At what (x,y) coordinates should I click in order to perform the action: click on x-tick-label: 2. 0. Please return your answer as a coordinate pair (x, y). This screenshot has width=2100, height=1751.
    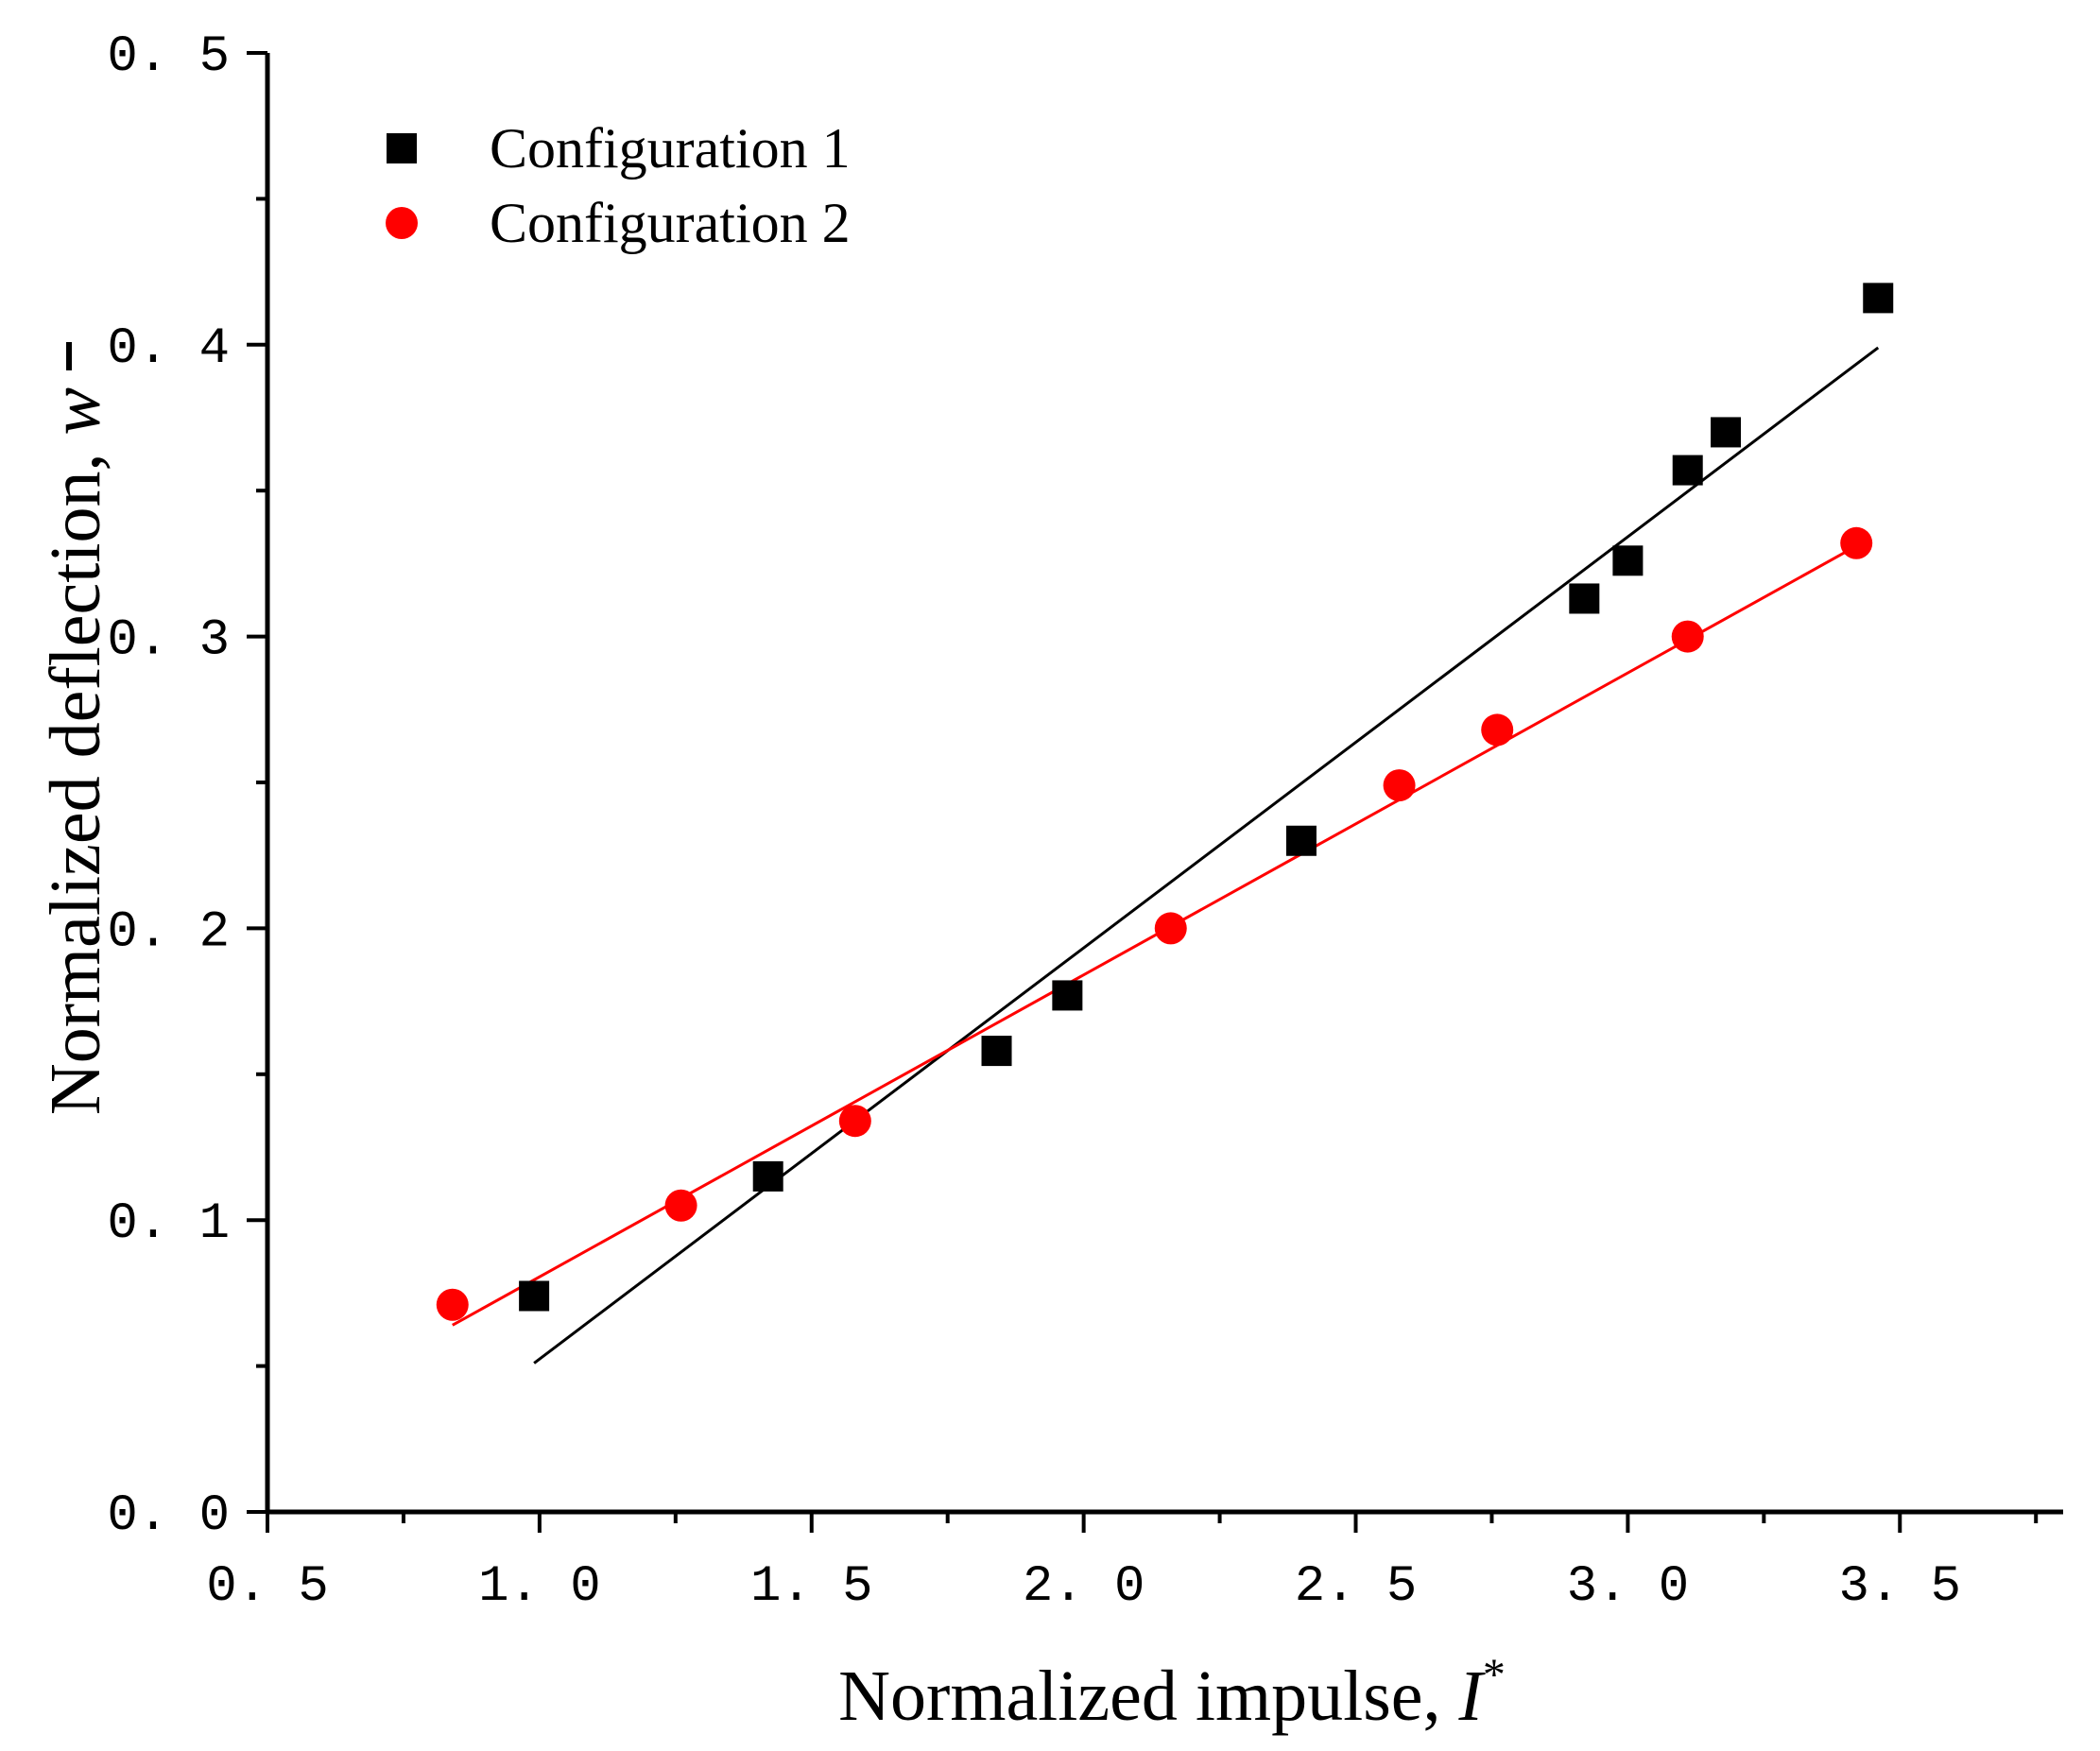
    Looking at the image, I should click on (1084, 1587).